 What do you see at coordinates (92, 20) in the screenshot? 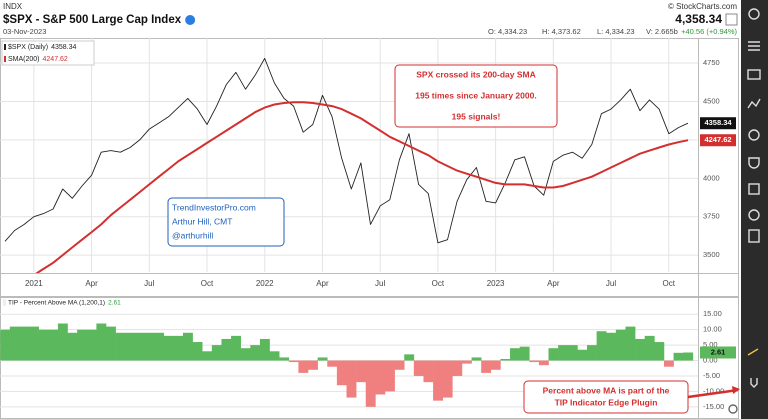
I see `symbol-title: $SPX - S&P 500 Large Cap Index` at bounding box center [92, 20].